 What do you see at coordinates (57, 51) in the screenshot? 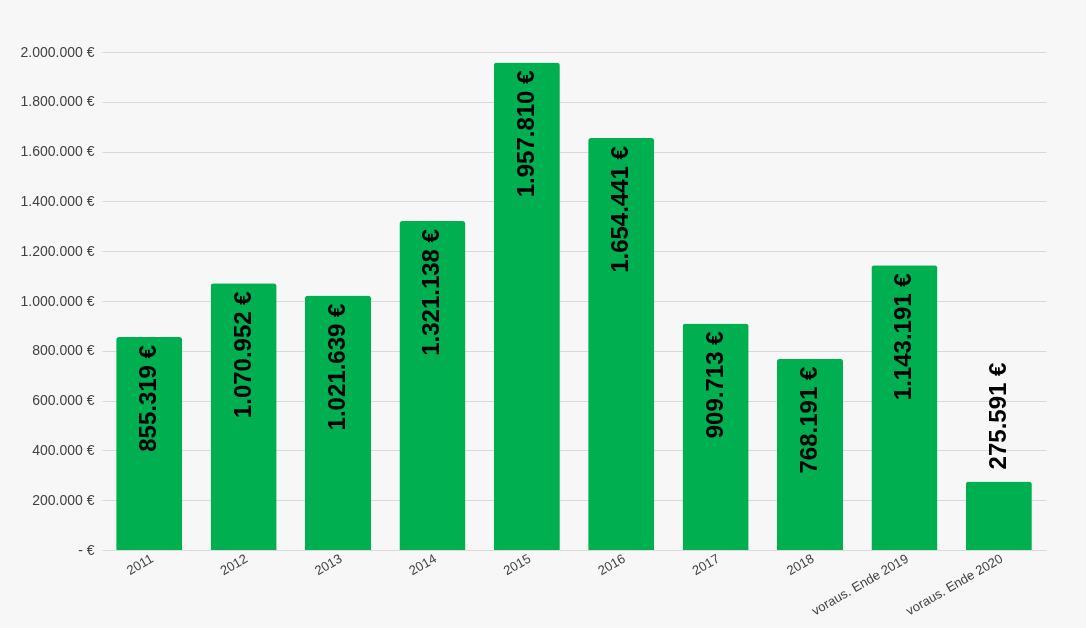
I see `y-tick-label: 2.000.000 €` at bounding box center [57, 51].